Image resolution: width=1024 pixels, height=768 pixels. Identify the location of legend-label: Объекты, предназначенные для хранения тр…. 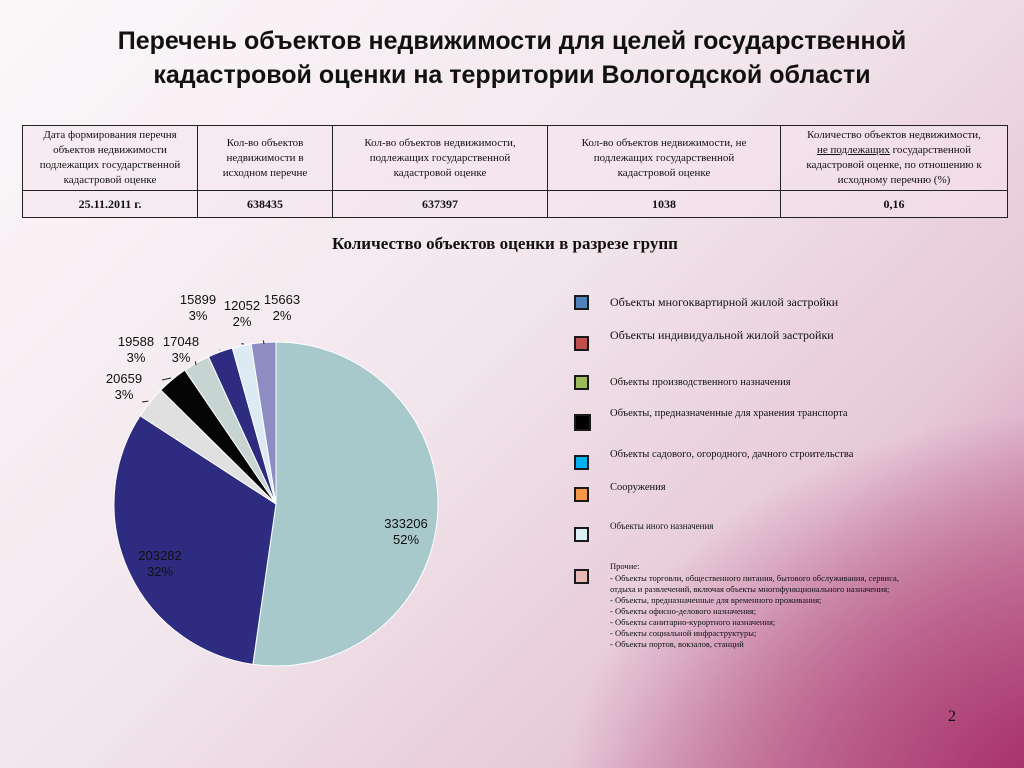
(729, 413).